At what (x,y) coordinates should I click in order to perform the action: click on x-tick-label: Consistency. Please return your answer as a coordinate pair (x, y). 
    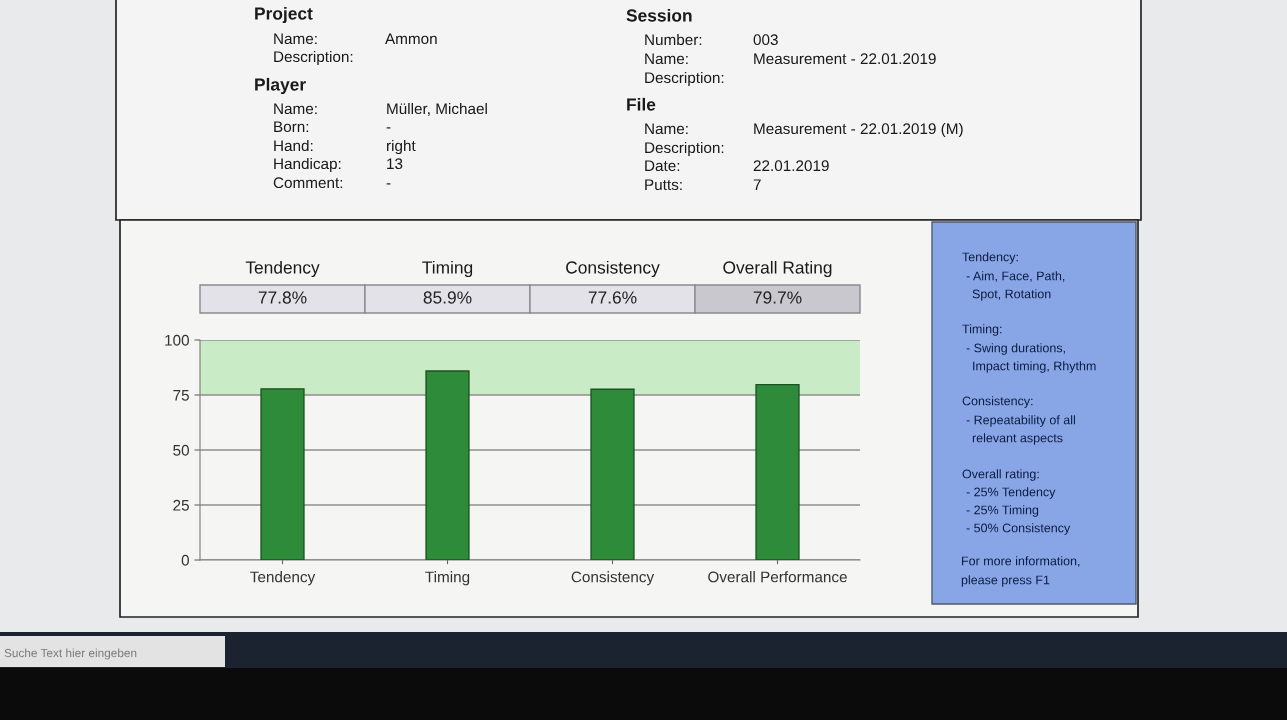
    Looking at the image, I should click on (613, 578).